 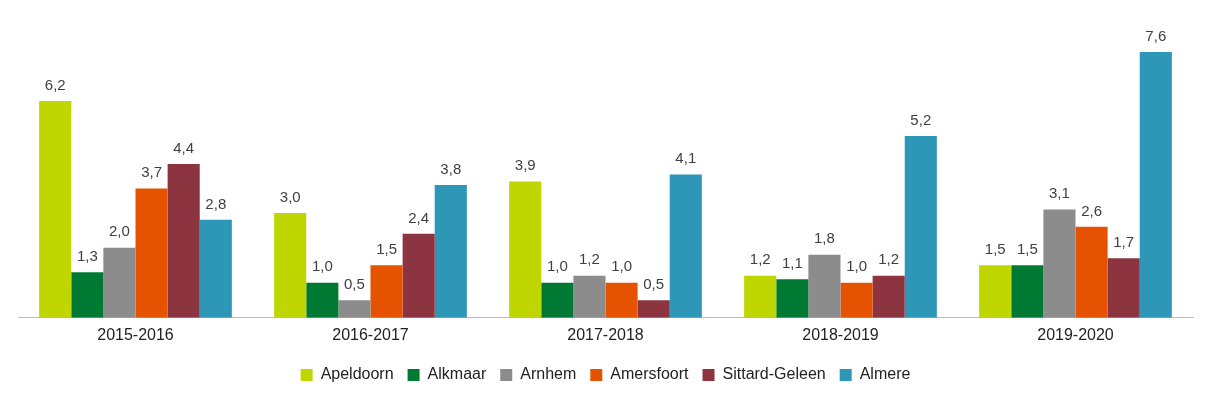 What do you see at coordinates (1124, 241) in the screenshot?
I see `data-label: 1,7` at bounding box center [1124, 241].